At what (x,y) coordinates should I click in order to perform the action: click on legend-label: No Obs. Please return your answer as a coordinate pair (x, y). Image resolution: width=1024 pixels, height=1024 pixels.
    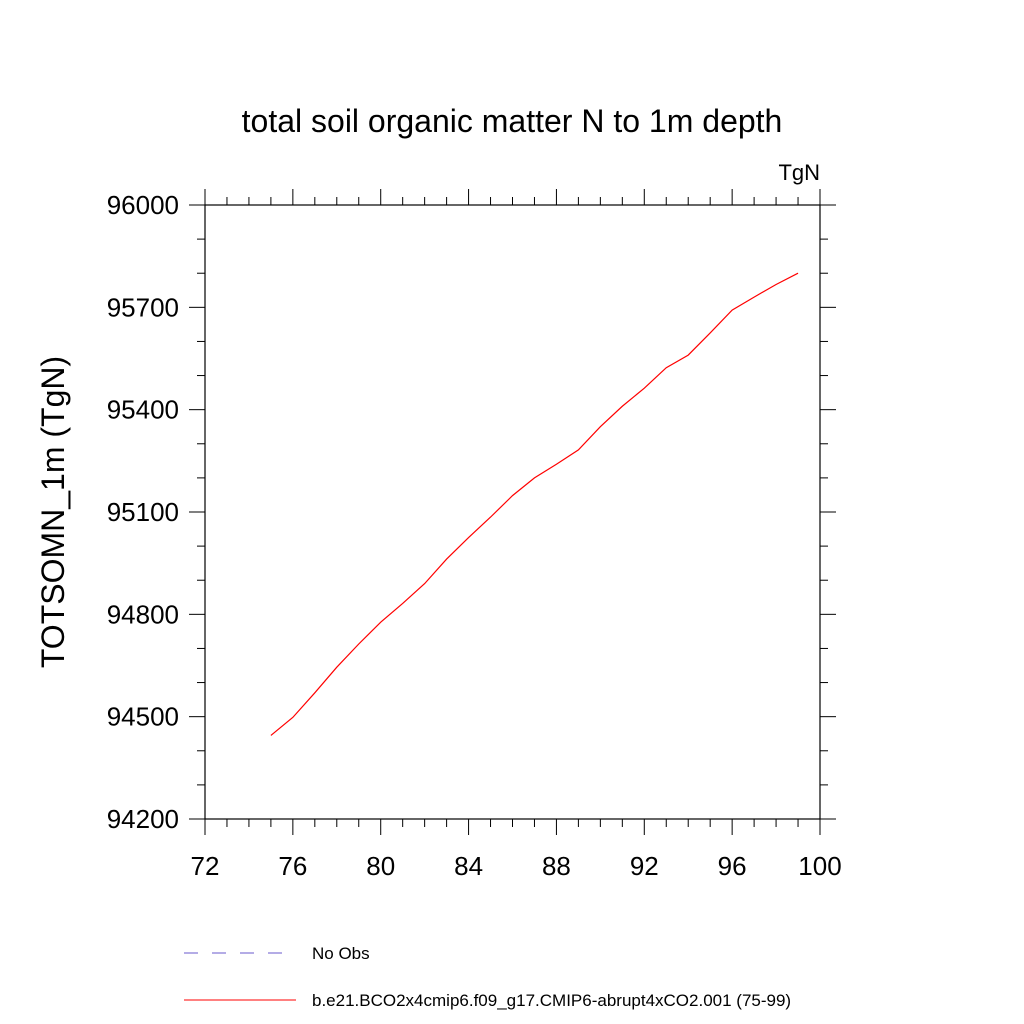
    Looking at the image, I should click on (341, 953).